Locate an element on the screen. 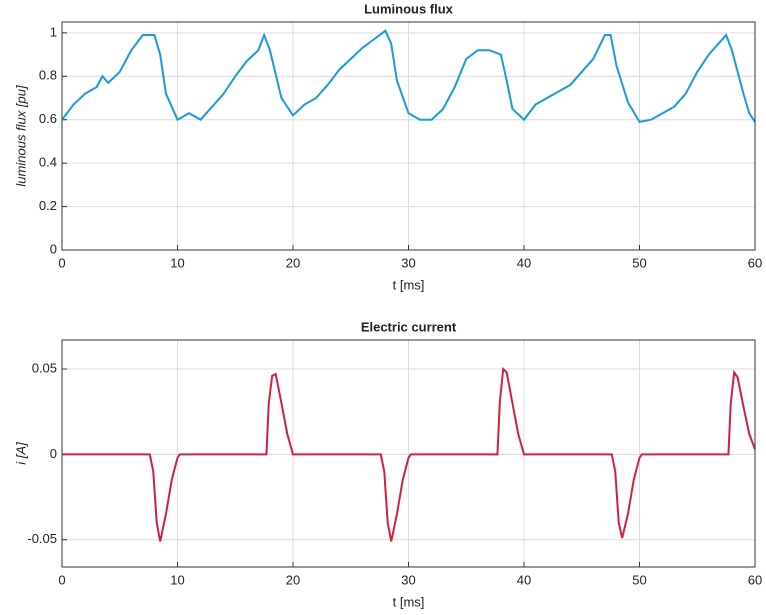 The image size is (766, 615). y-axis-label: luminous flux [pu] is located at coordinates (20, 136).